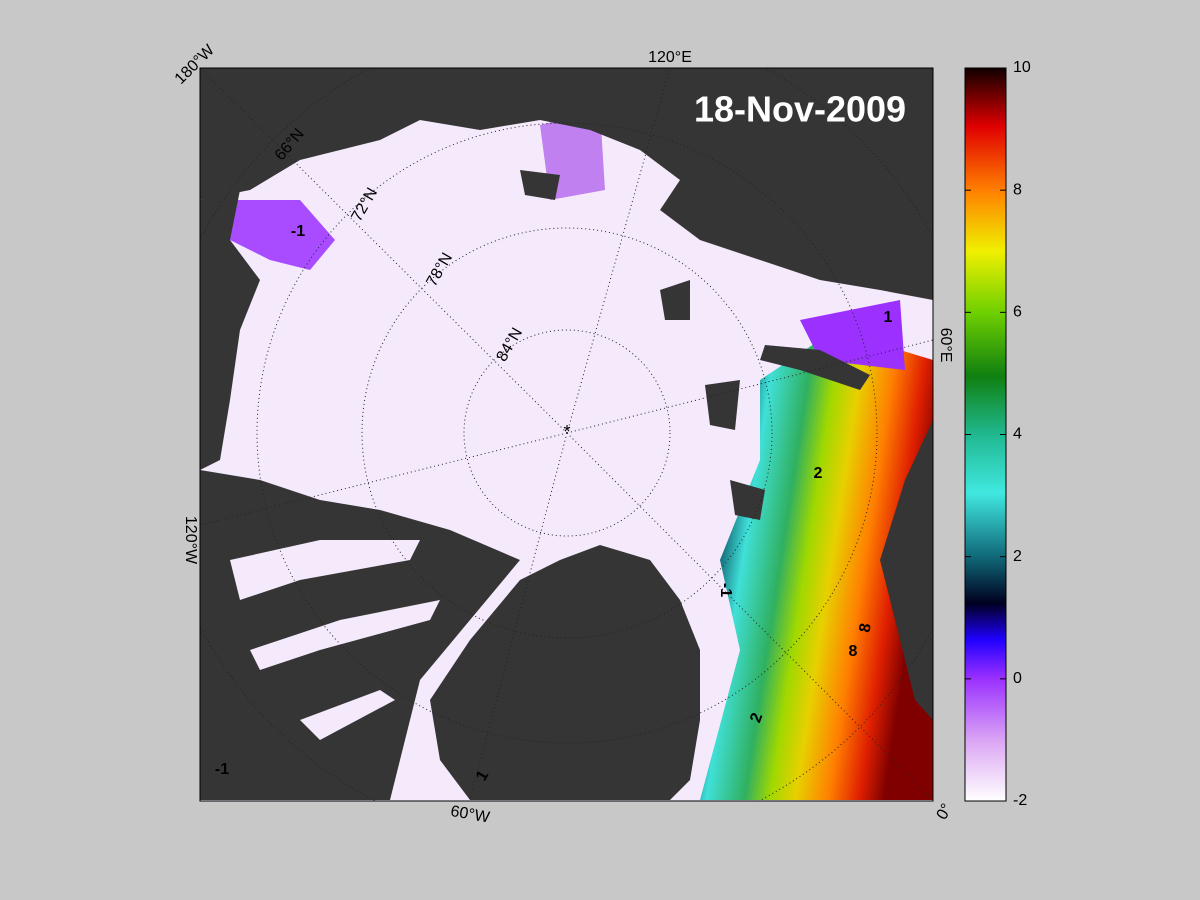 This screenshot has height=900, width=1200. What do you see at coordinates (1017, 678) in the screenshot?
I see `colorbar-tick-label: 0` at bounding box center [1017, 678].